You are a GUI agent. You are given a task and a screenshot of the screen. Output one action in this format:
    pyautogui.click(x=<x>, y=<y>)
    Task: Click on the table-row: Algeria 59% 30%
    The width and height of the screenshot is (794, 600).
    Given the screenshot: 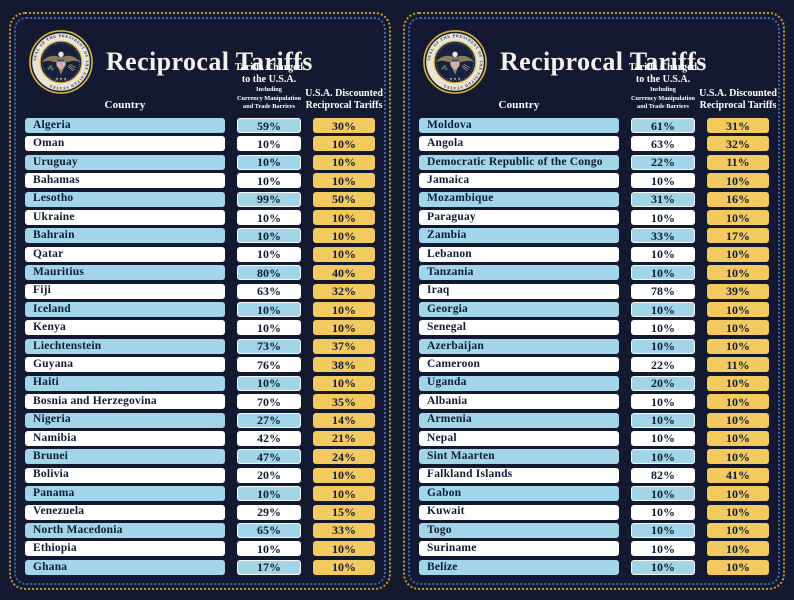 What is the action you would take?
    pyautogui.click(x=200, y=125)
    